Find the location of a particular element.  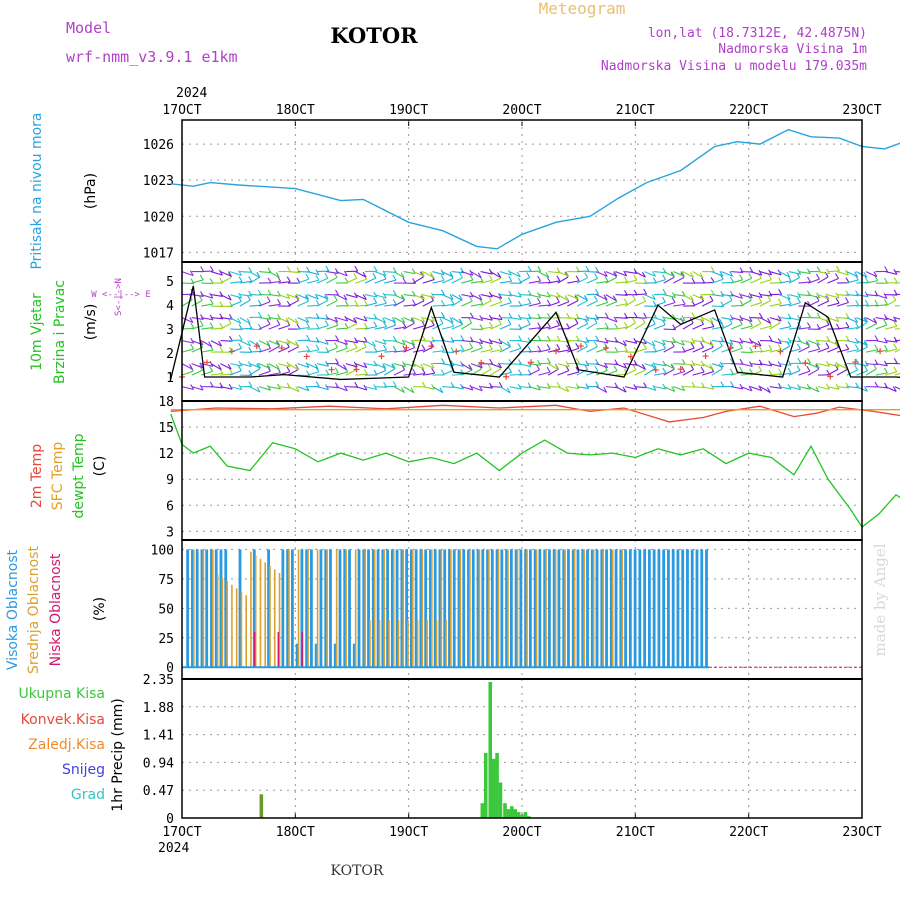

precip-bar is located at coordinates (261, 806).